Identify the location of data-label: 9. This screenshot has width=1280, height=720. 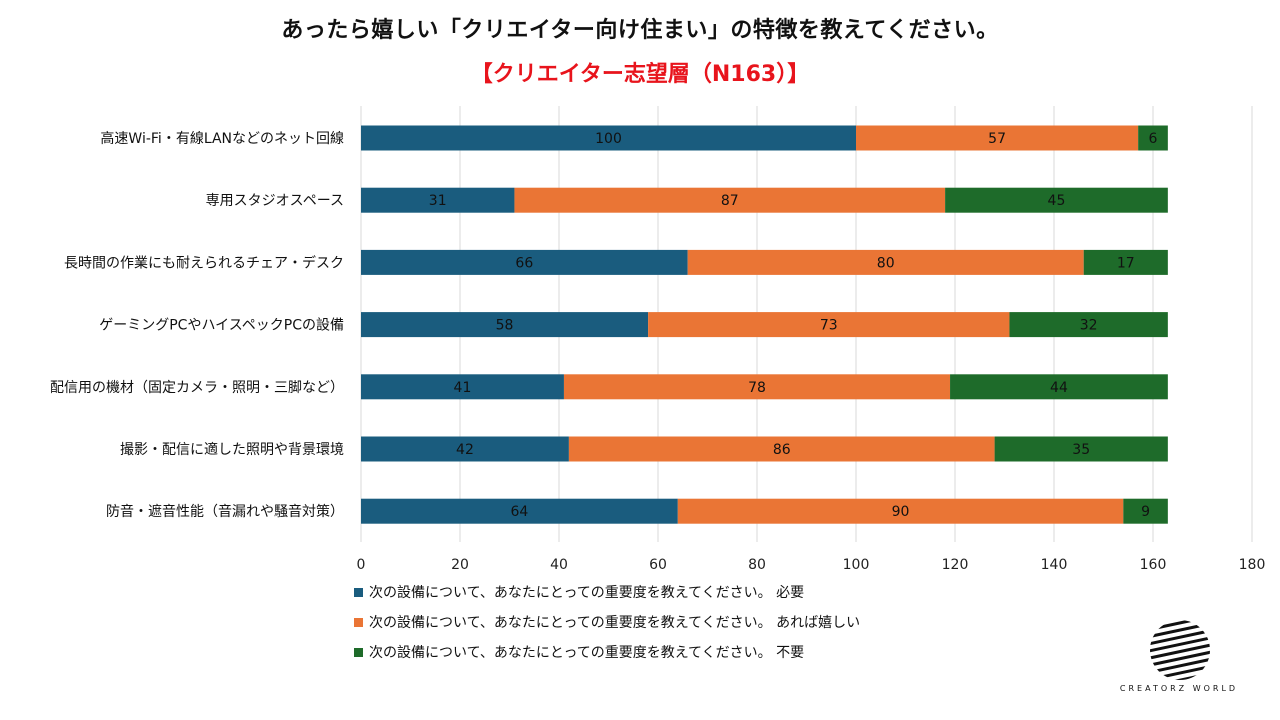
(1145, 512).